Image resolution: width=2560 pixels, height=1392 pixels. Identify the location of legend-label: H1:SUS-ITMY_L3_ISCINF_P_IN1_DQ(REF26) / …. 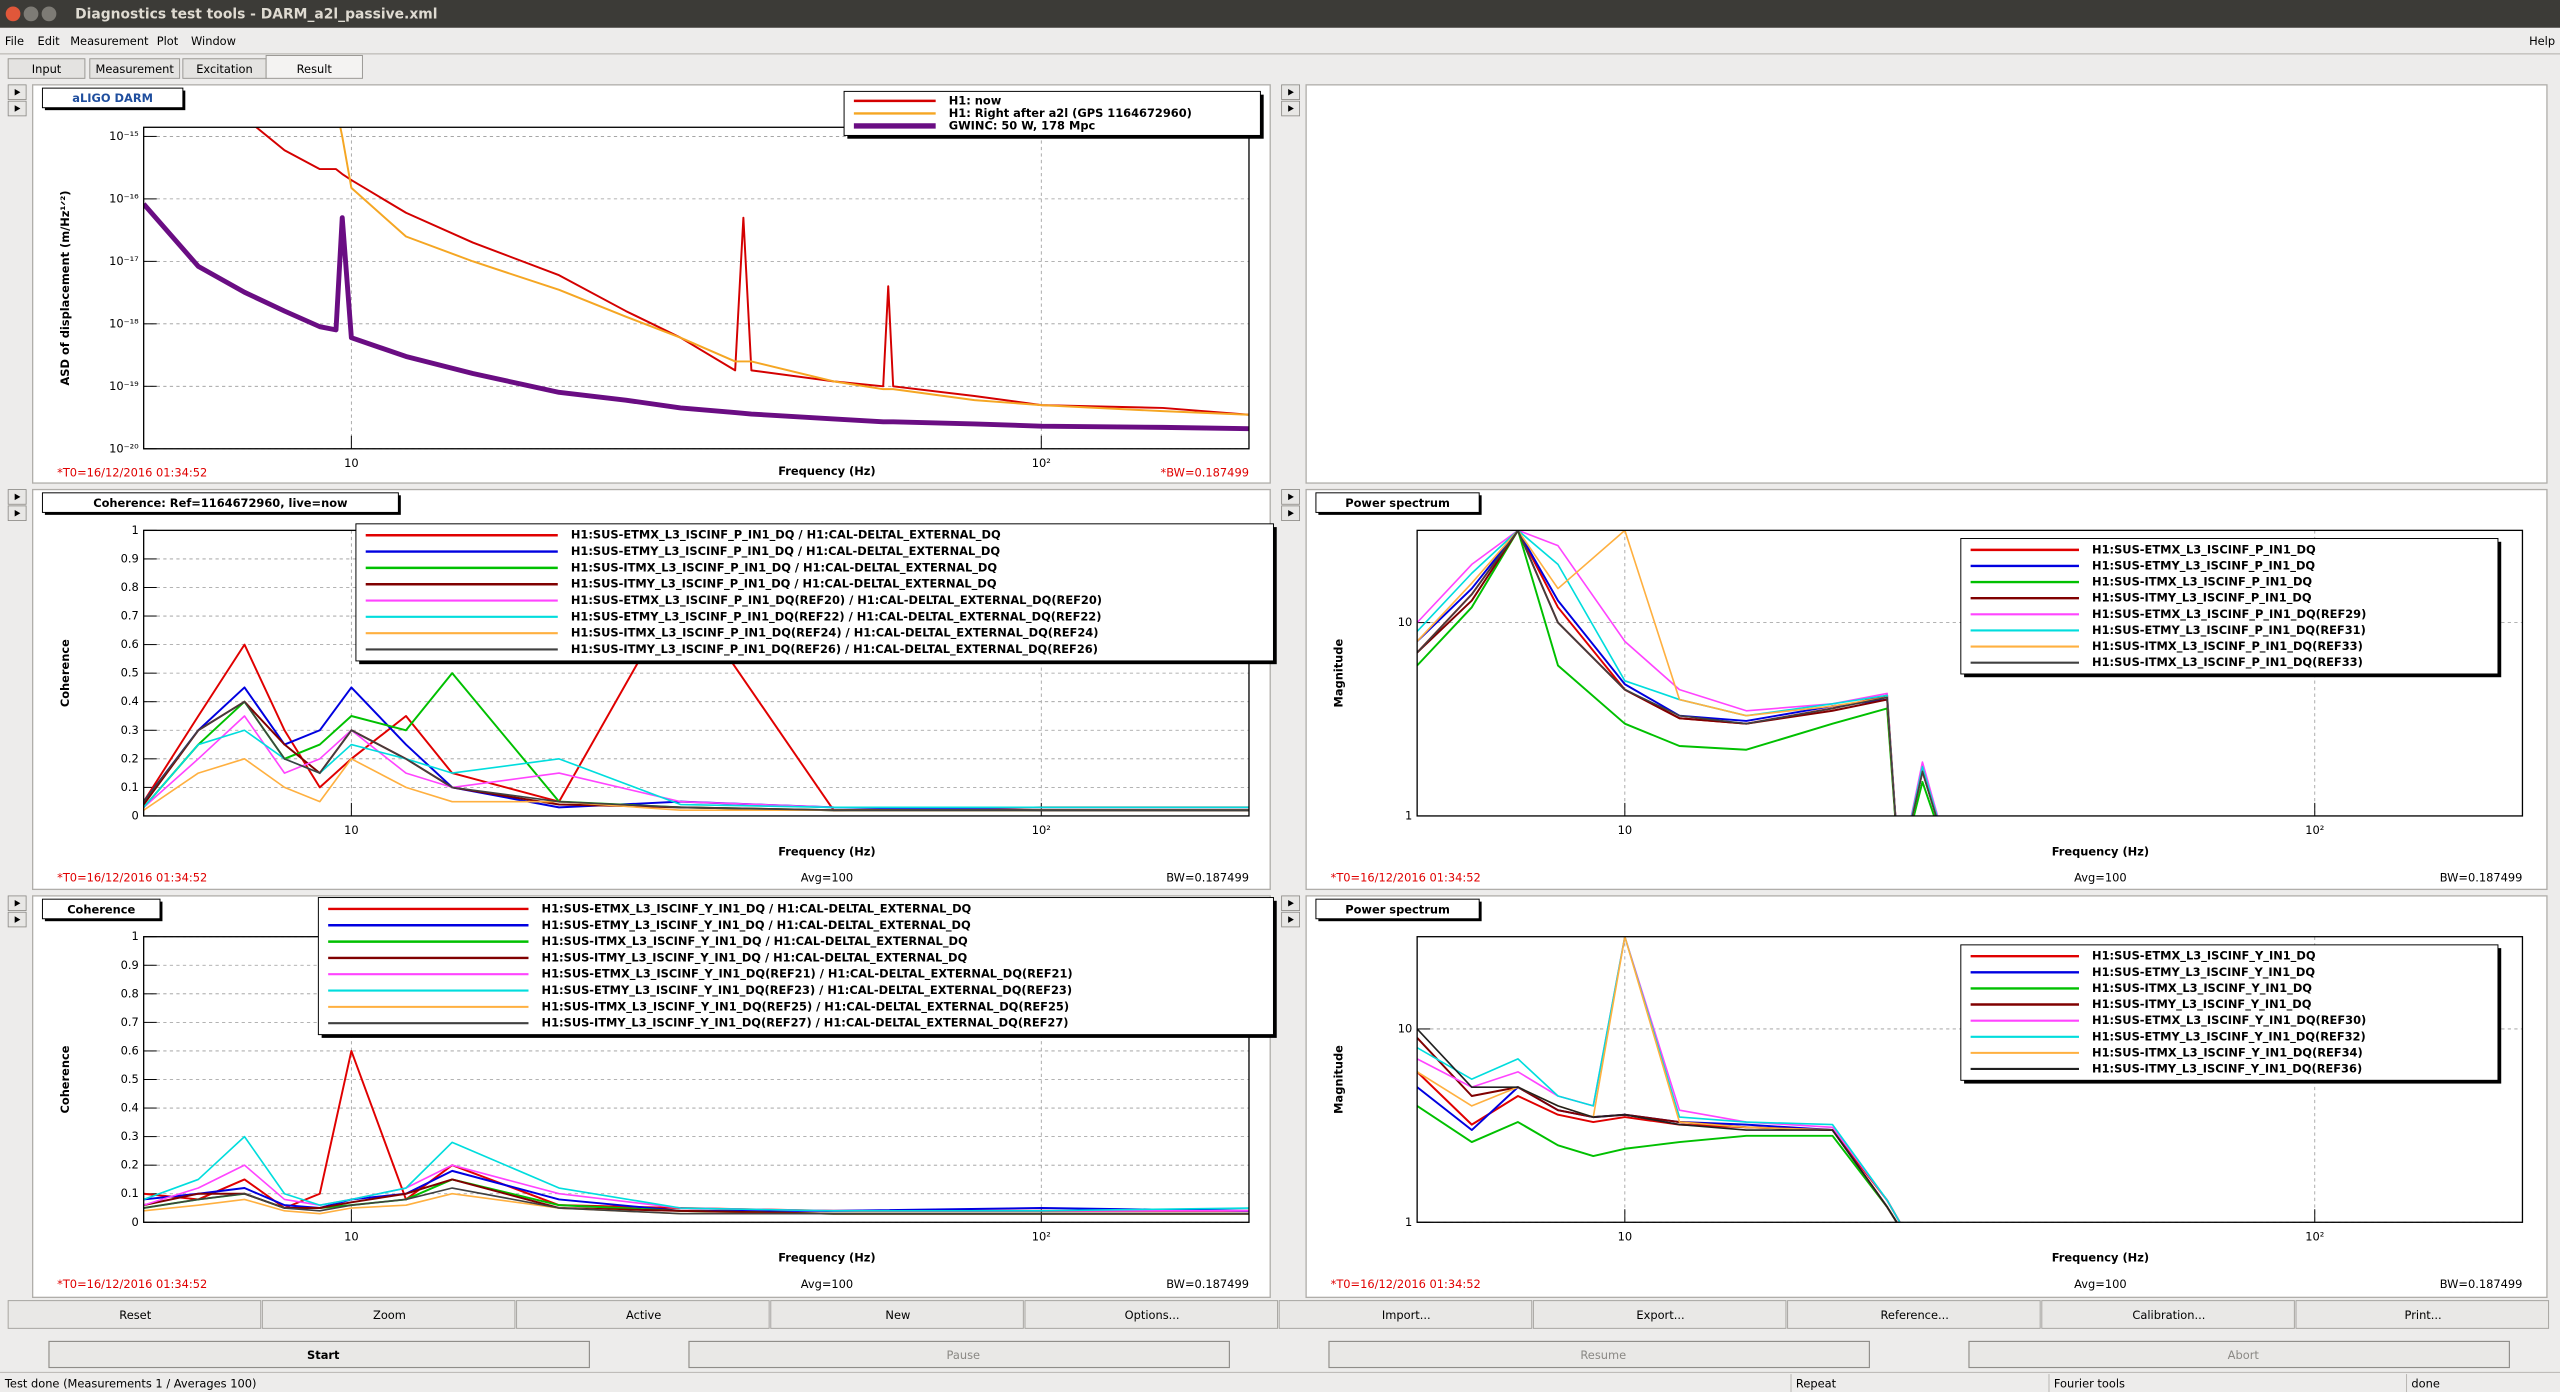
(834, 649).